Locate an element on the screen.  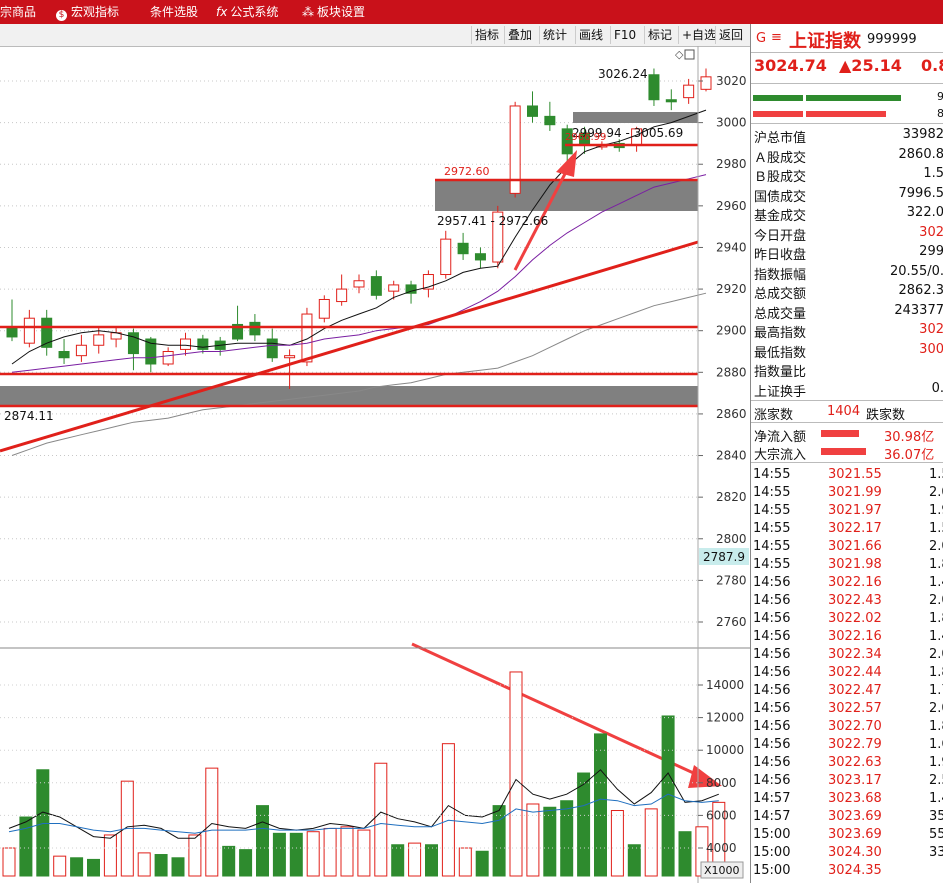
window-icon is located at coordinates (689, 54).